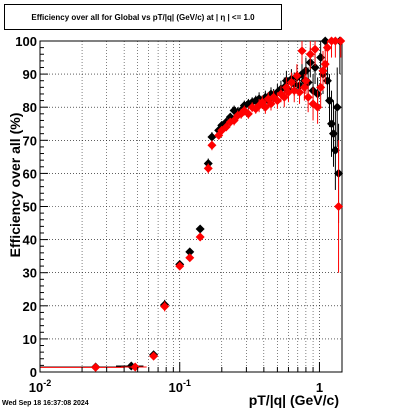 The height and width of the screenshot is (414, 400). I want to click on x-tick-label: 10⁻², so click(40, 386).